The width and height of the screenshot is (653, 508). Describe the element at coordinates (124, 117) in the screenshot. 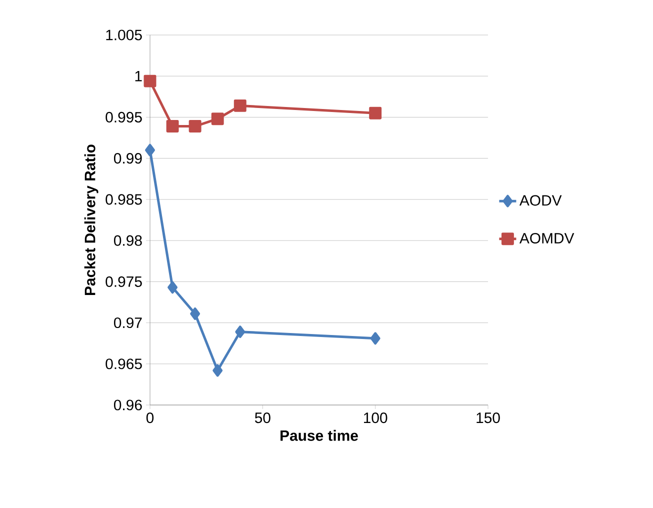

I see `y-tick-label: 0.995` at that location.